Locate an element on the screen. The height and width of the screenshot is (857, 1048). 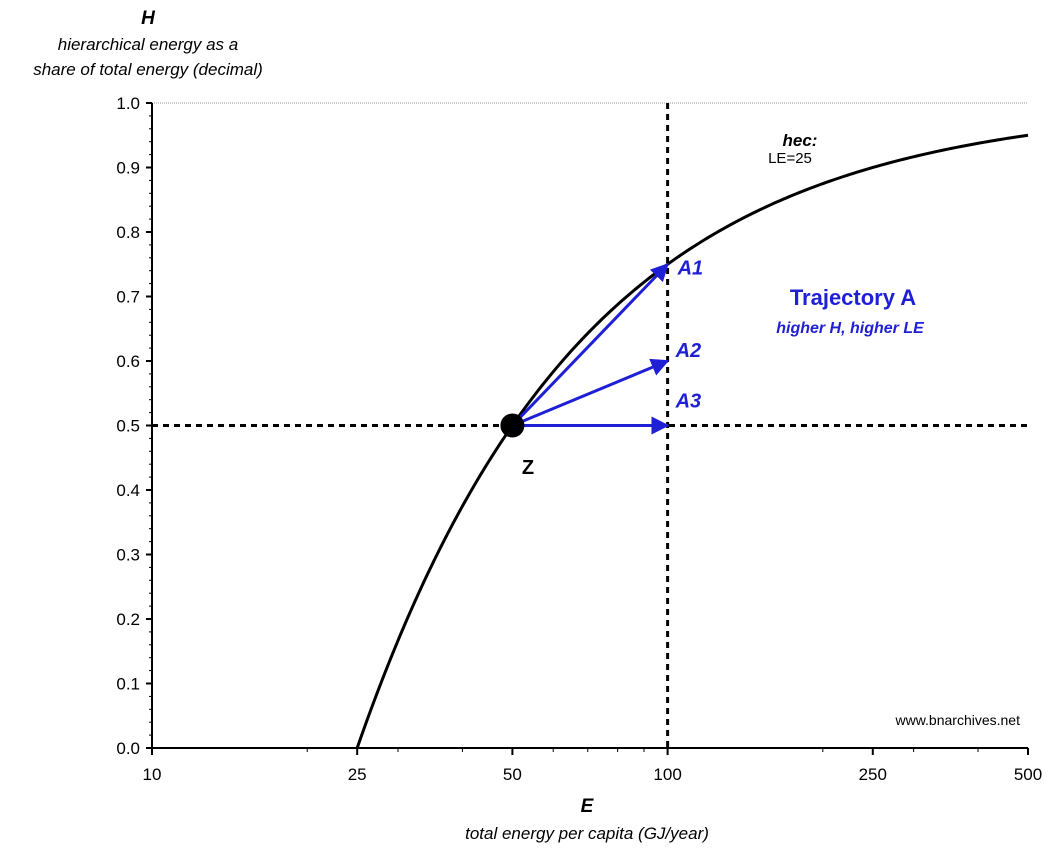
y-tick-label: 0.3 is located at coordinates (128, 555).